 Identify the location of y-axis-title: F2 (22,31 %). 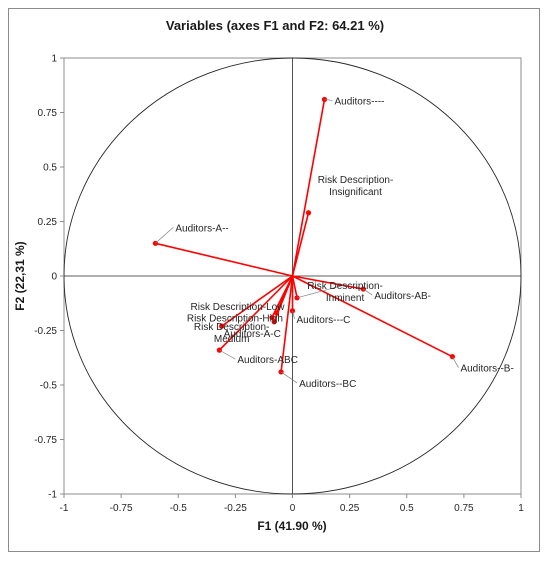
(20, 275).